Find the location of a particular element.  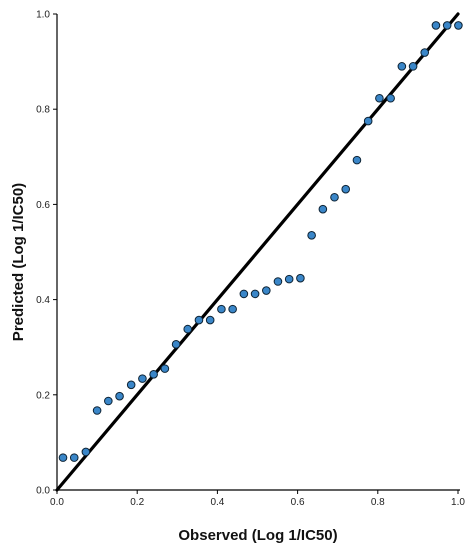

y-tick-label: 1.0 is located at coordinates (43, 15).